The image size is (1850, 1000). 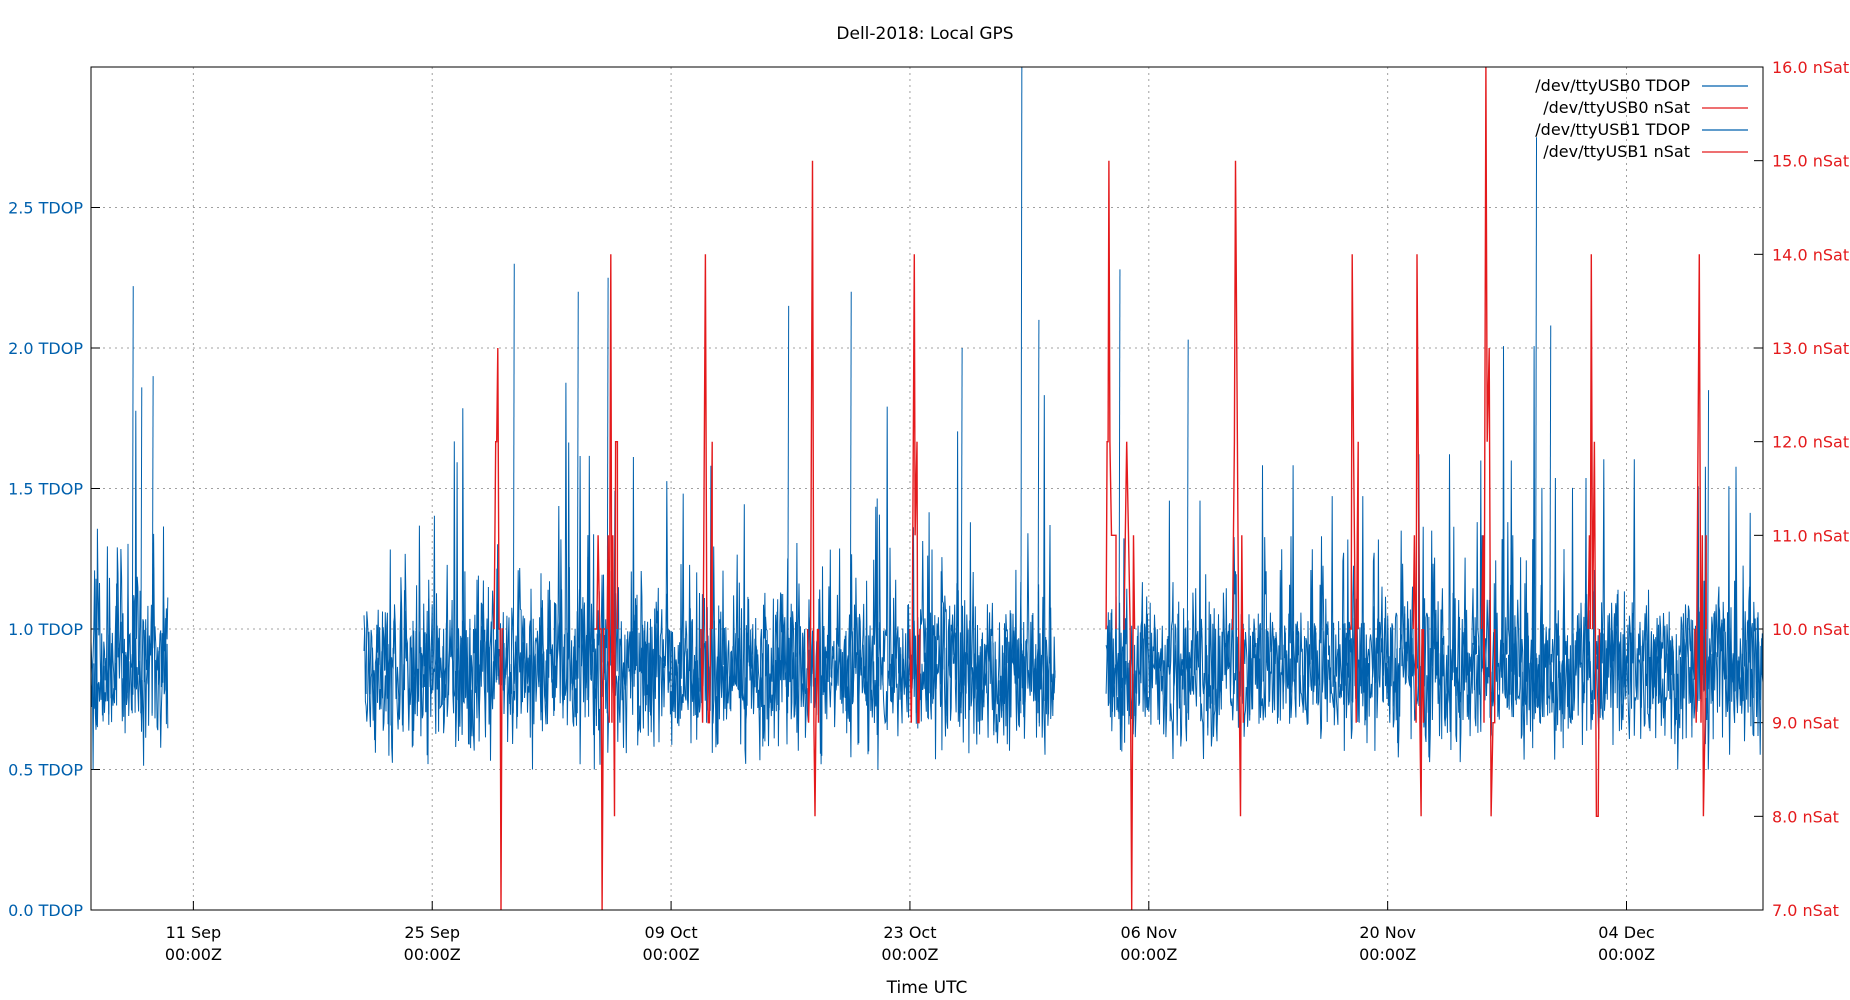 I want to click on legend-label: /dev/ttyUSB0 TDOP, so click(x=1612, y=85).